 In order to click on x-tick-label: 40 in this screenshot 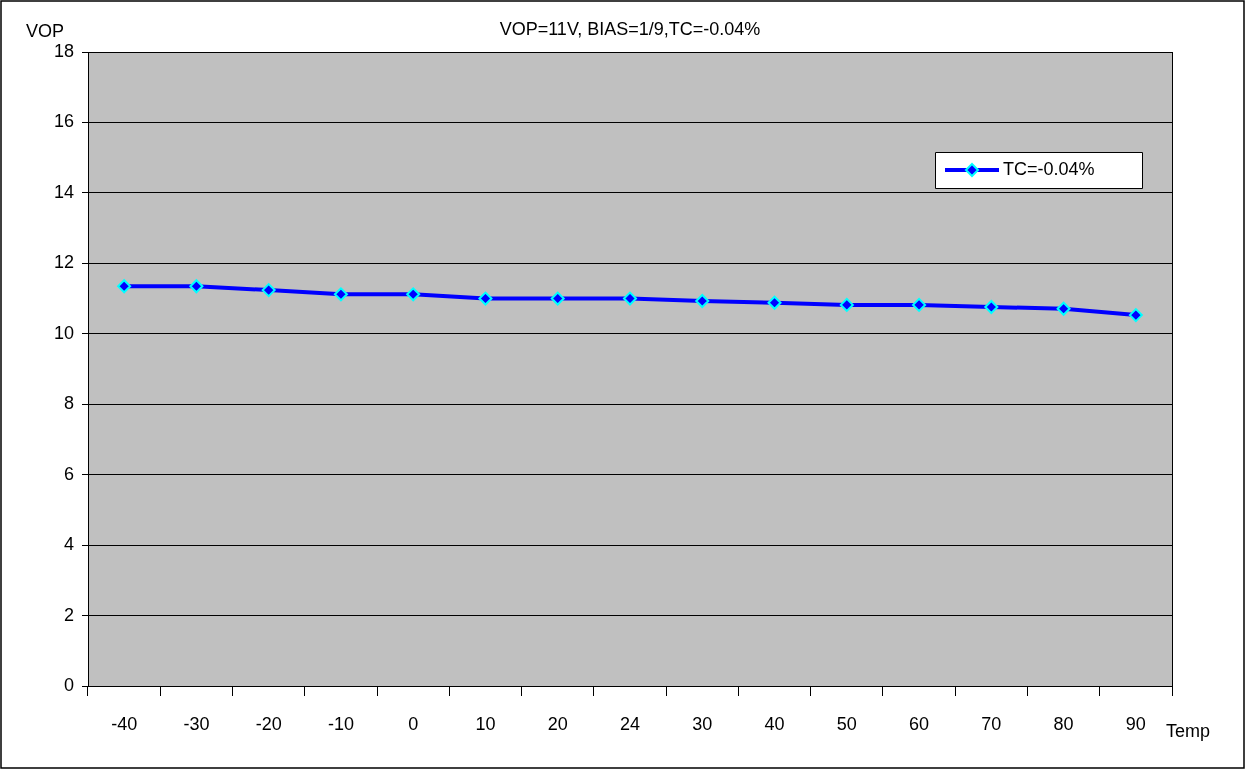, I will do `click(774, 723)`.